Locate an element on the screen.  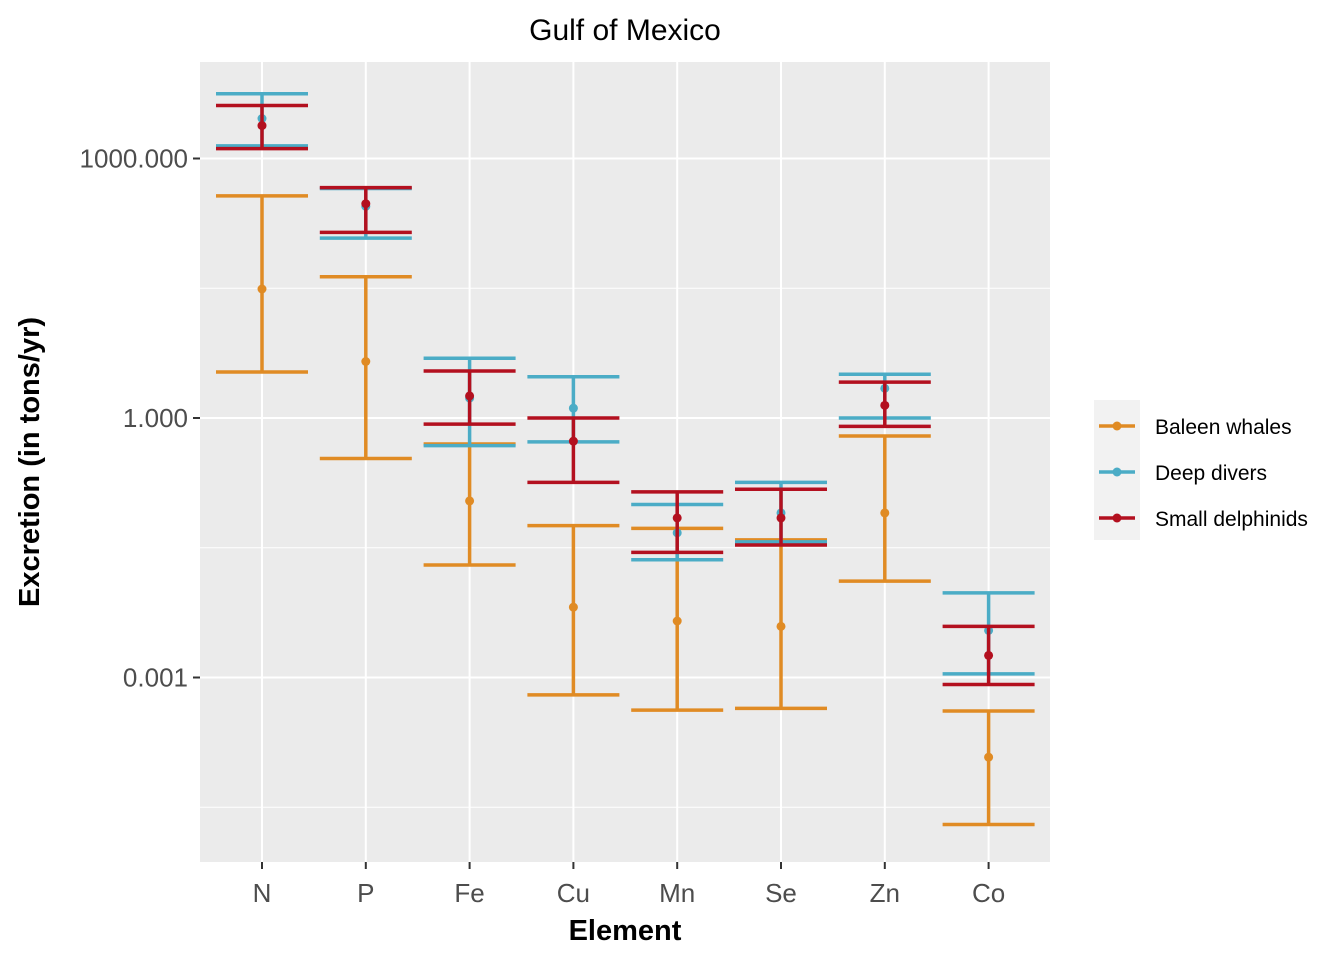
x-tick-label: Se is located at coordinates (781, 893).